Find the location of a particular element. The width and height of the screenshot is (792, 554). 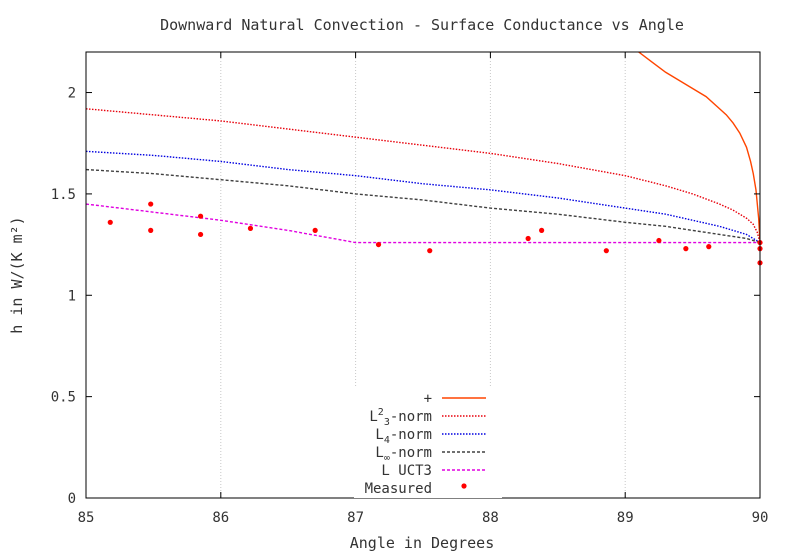

legend-label-4: L∞-norm is located at coordinates (403, 454).